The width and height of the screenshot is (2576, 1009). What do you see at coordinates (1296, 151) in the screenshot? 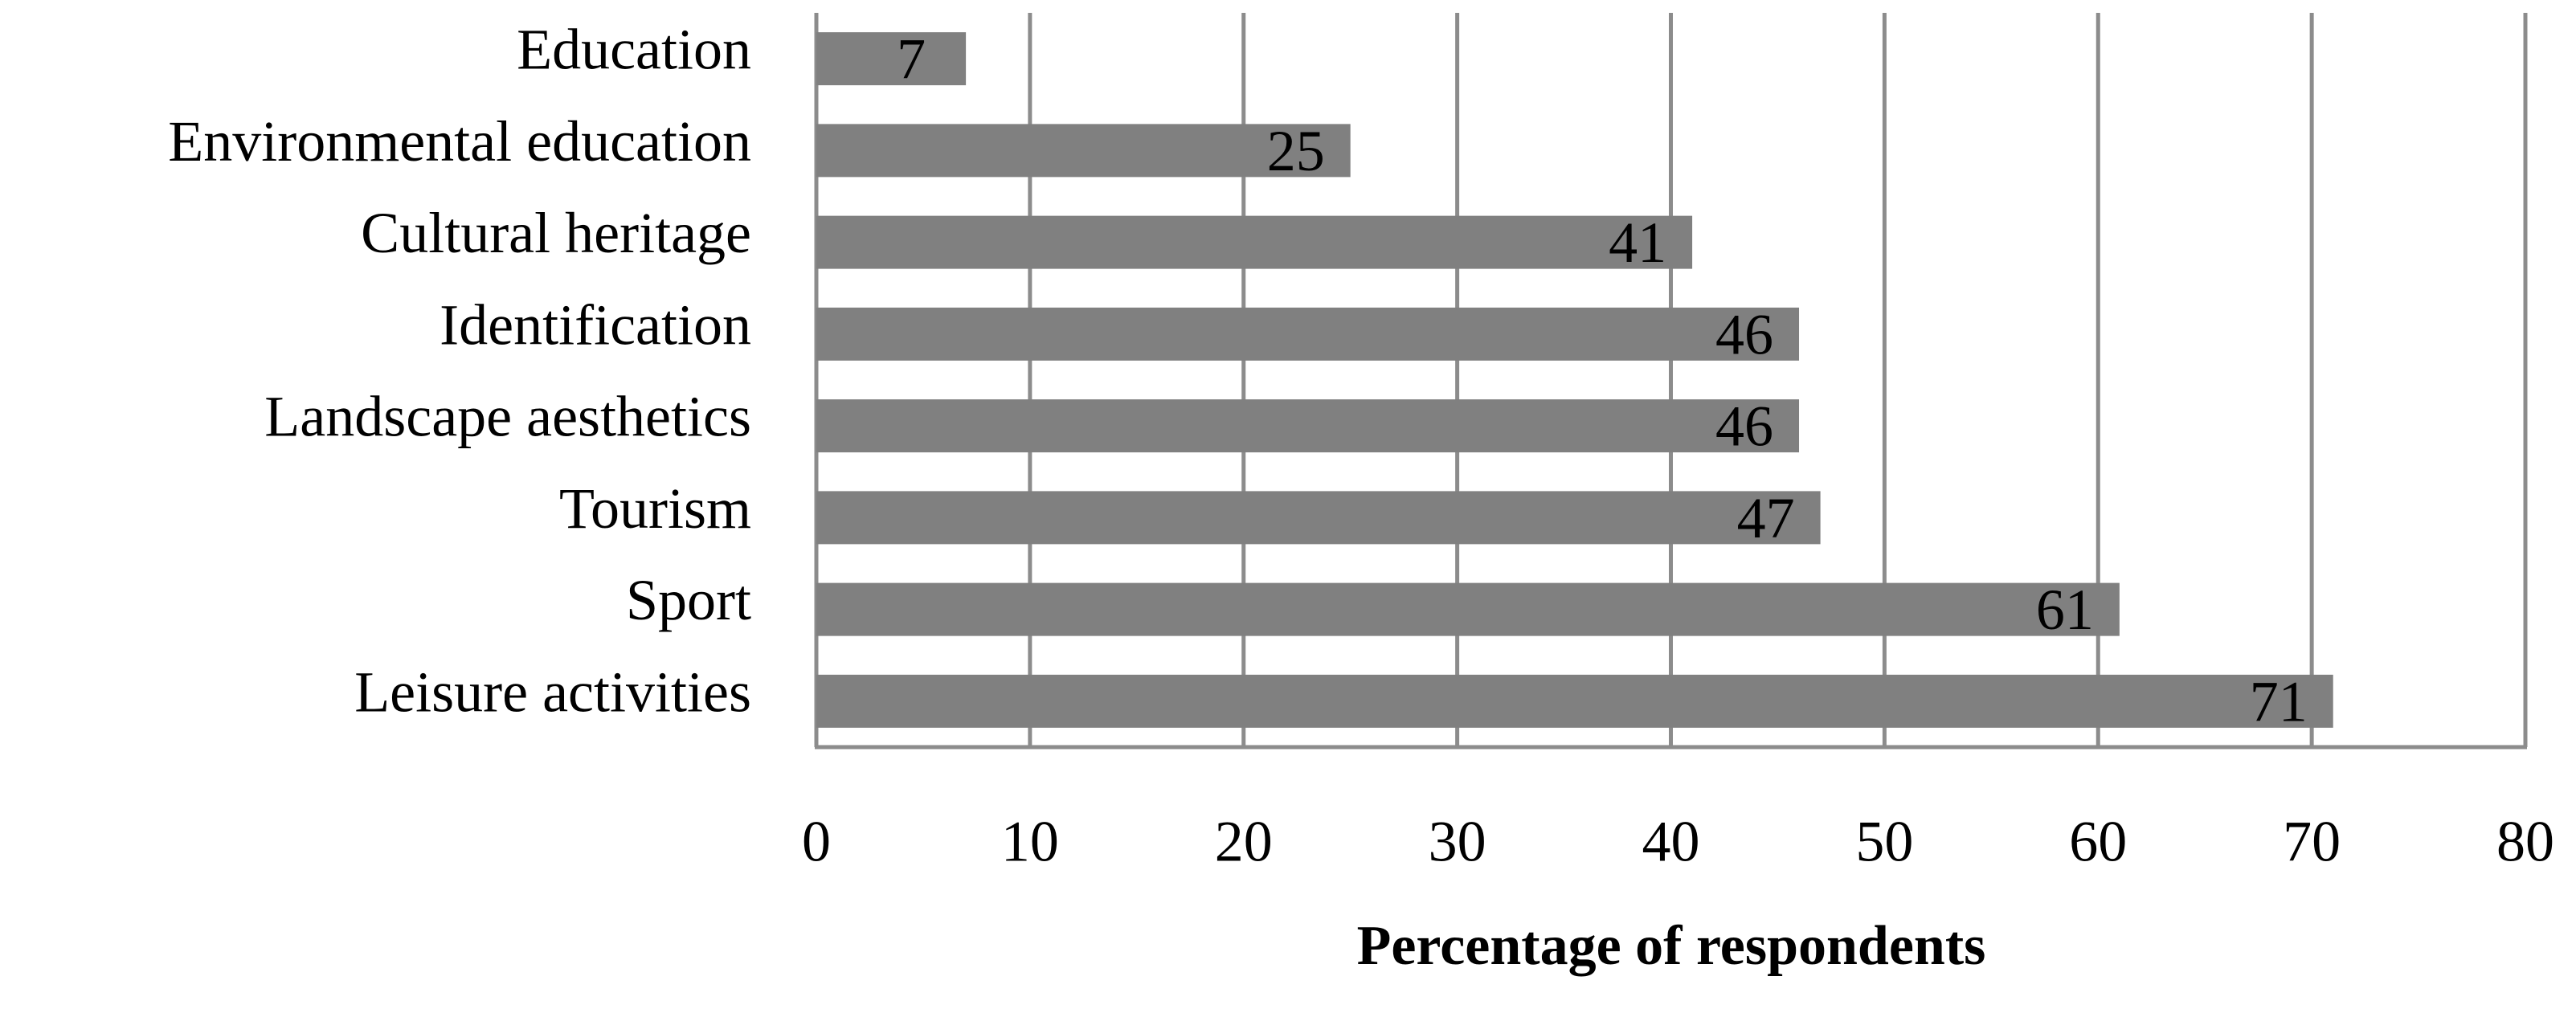
I see `data-label: 25` at bounding box center [1296, 151].